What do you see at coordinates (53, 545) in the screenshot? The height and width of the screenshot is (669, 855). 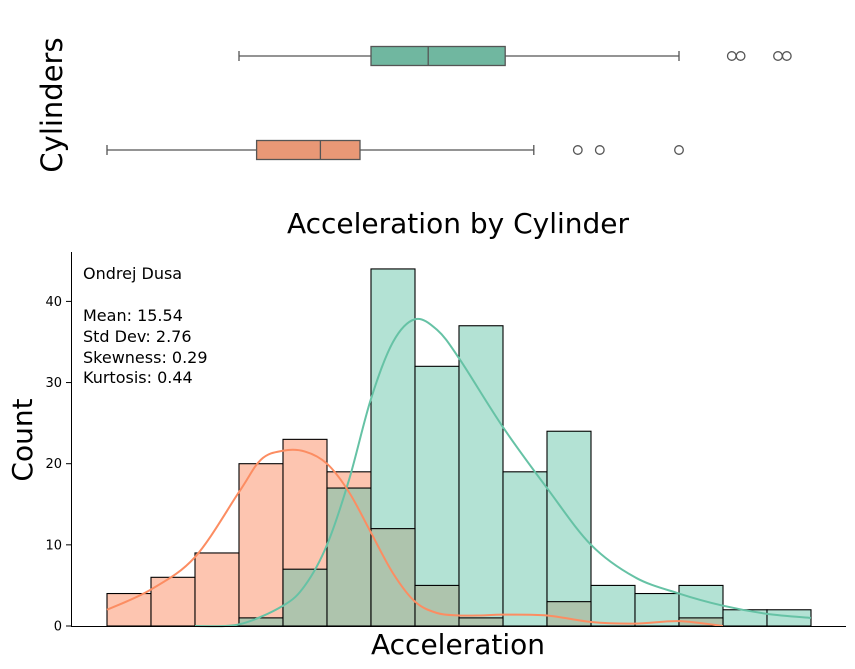 I see `y-tick-label: 10` at bounding box center [53, 545].